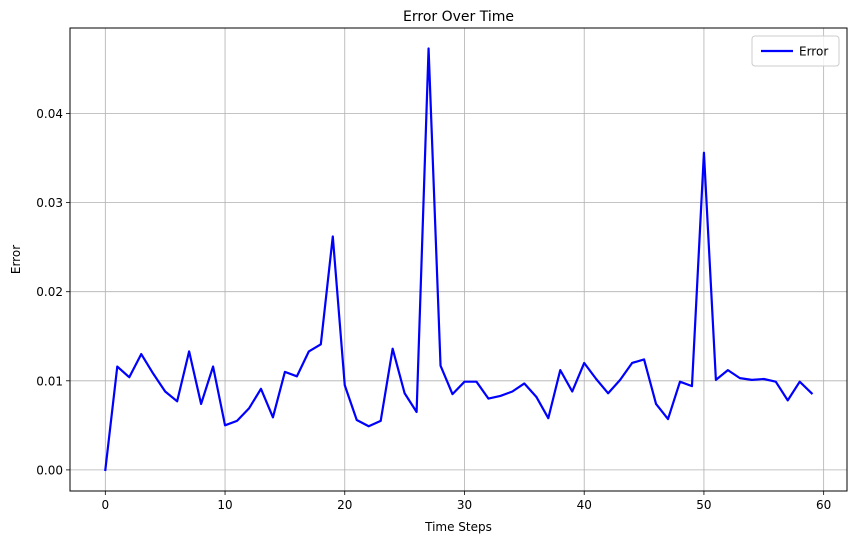 This screenshot has width=855, height=545. Describe the element at coordinates (105, 505) in the screenshot. I see `x-tick-label: 0` at that location.